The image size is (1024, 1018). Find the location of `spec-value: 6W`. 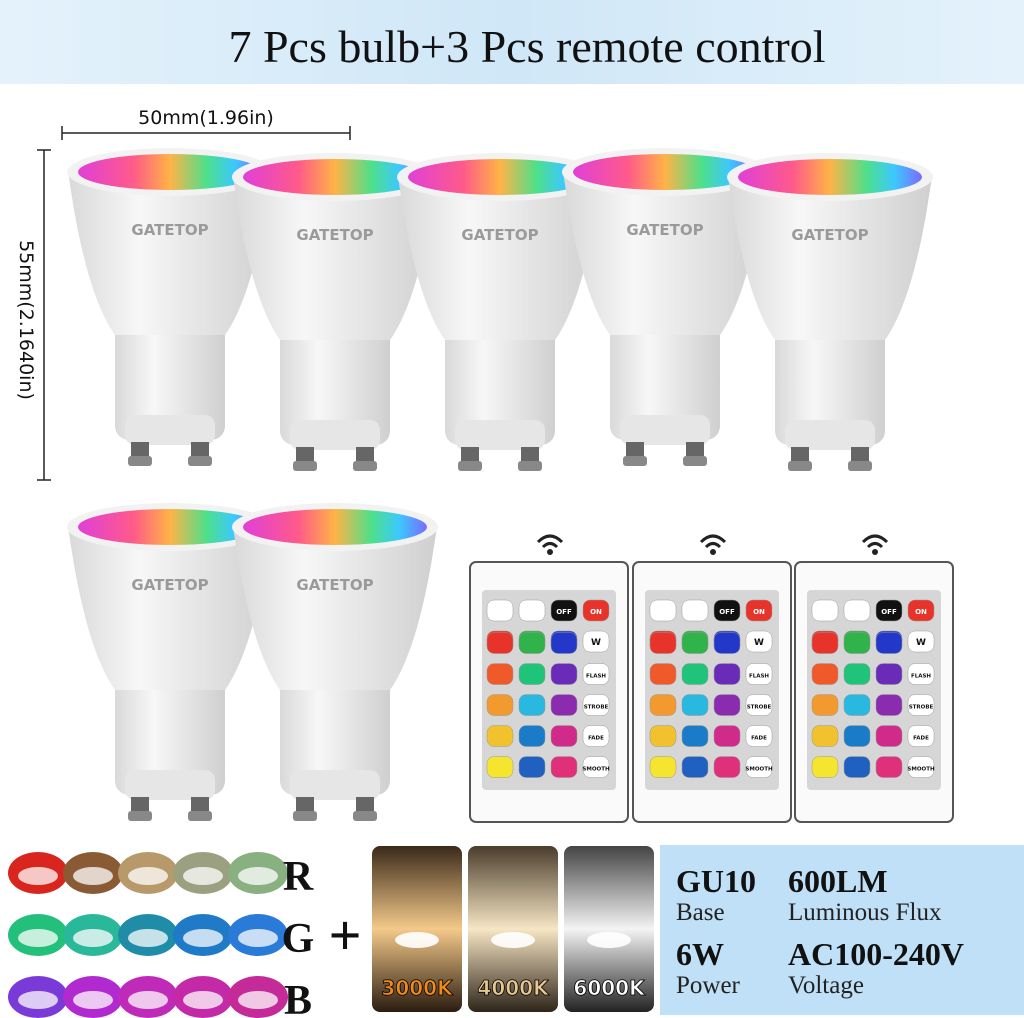

spec-value: 6W is located at coordinates (700, 954).